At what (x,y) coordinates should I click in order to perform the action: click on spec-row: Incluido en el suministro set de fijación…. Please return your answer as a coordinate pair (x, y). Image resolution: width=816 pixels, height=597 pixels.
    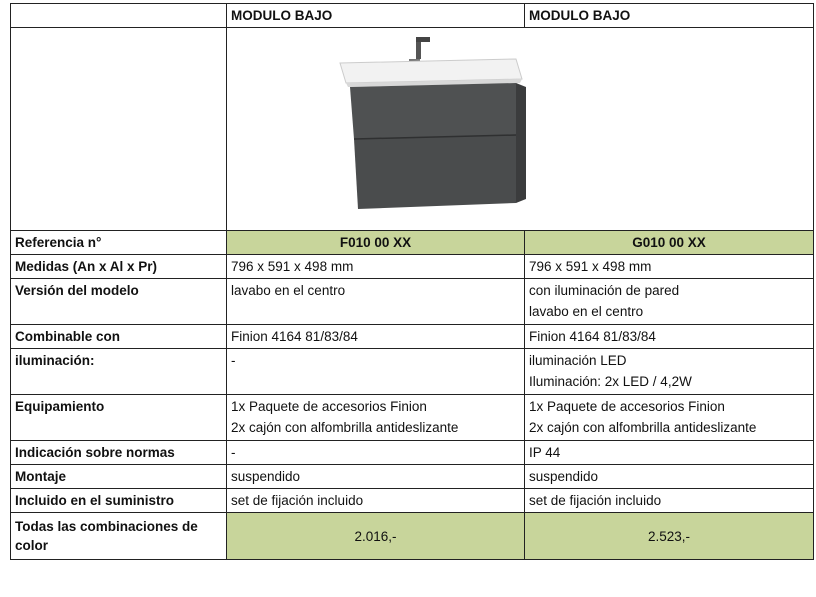
    Looking at the image, I should click on (412, 500).